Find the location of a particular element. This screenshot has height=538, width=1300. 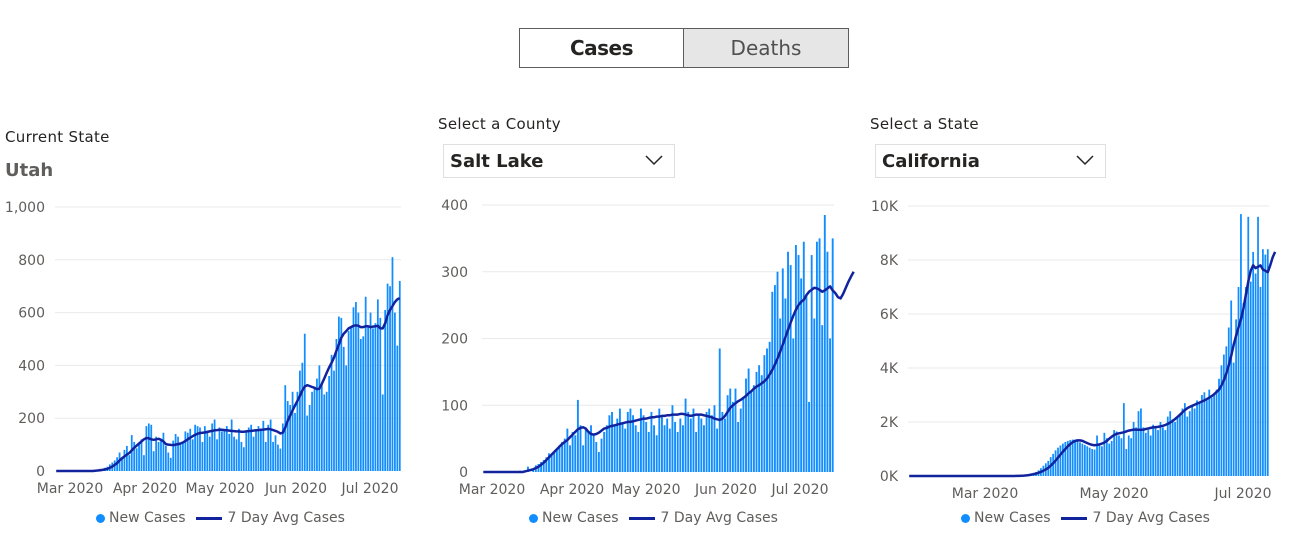

legend-avg-cases-label: 7 Day Avg Cases is located at coordinates (719, 518).